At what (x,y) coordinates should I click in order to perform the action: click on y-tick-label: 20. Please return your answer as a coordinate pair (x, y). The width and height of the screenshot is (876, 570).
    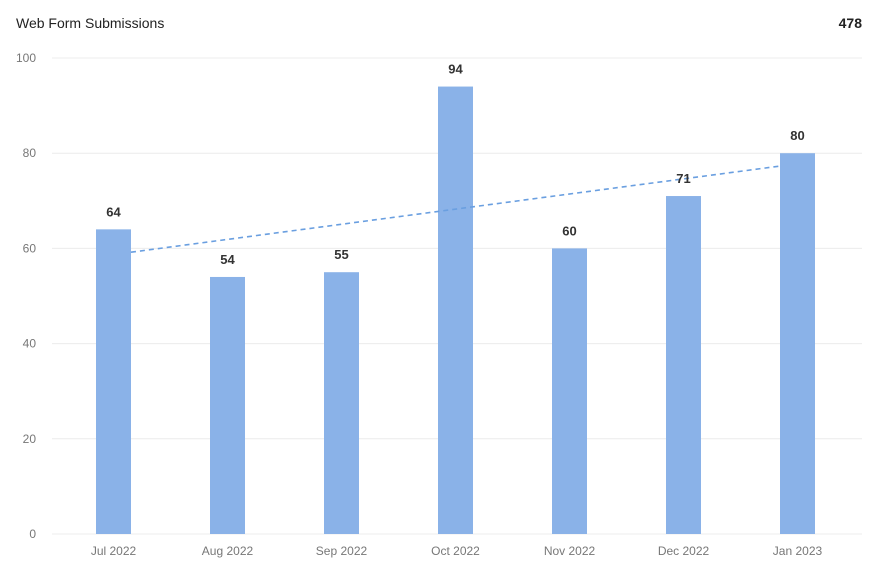
    Looking at the image, I should click on (30, 439).